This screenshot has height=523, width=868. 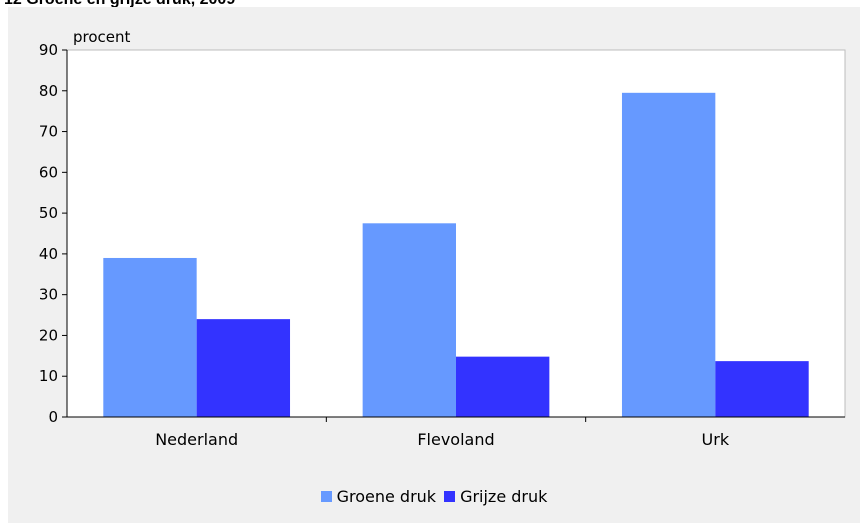 I want to click on legend-item-groene: Groene druk, so click(x=378, y=496).